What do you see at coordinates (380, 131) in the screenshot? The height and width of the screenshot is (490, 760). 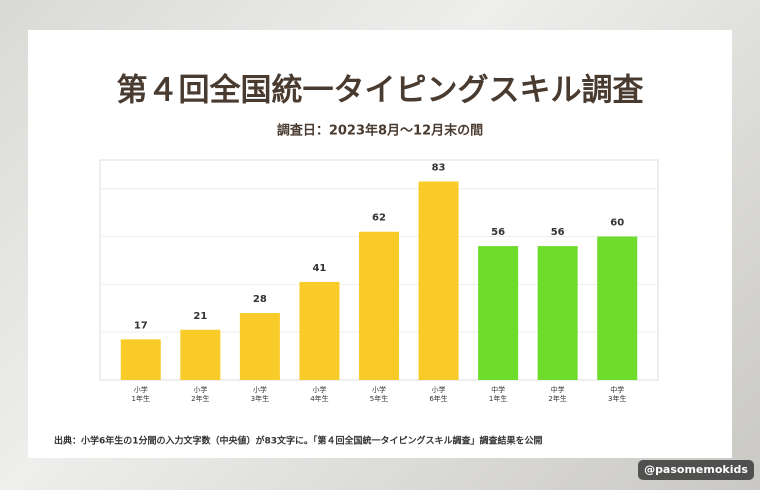 I see `chart-subtitle: 調査日：2023年8月〜12月末の間` at bounding box center [380, 131].